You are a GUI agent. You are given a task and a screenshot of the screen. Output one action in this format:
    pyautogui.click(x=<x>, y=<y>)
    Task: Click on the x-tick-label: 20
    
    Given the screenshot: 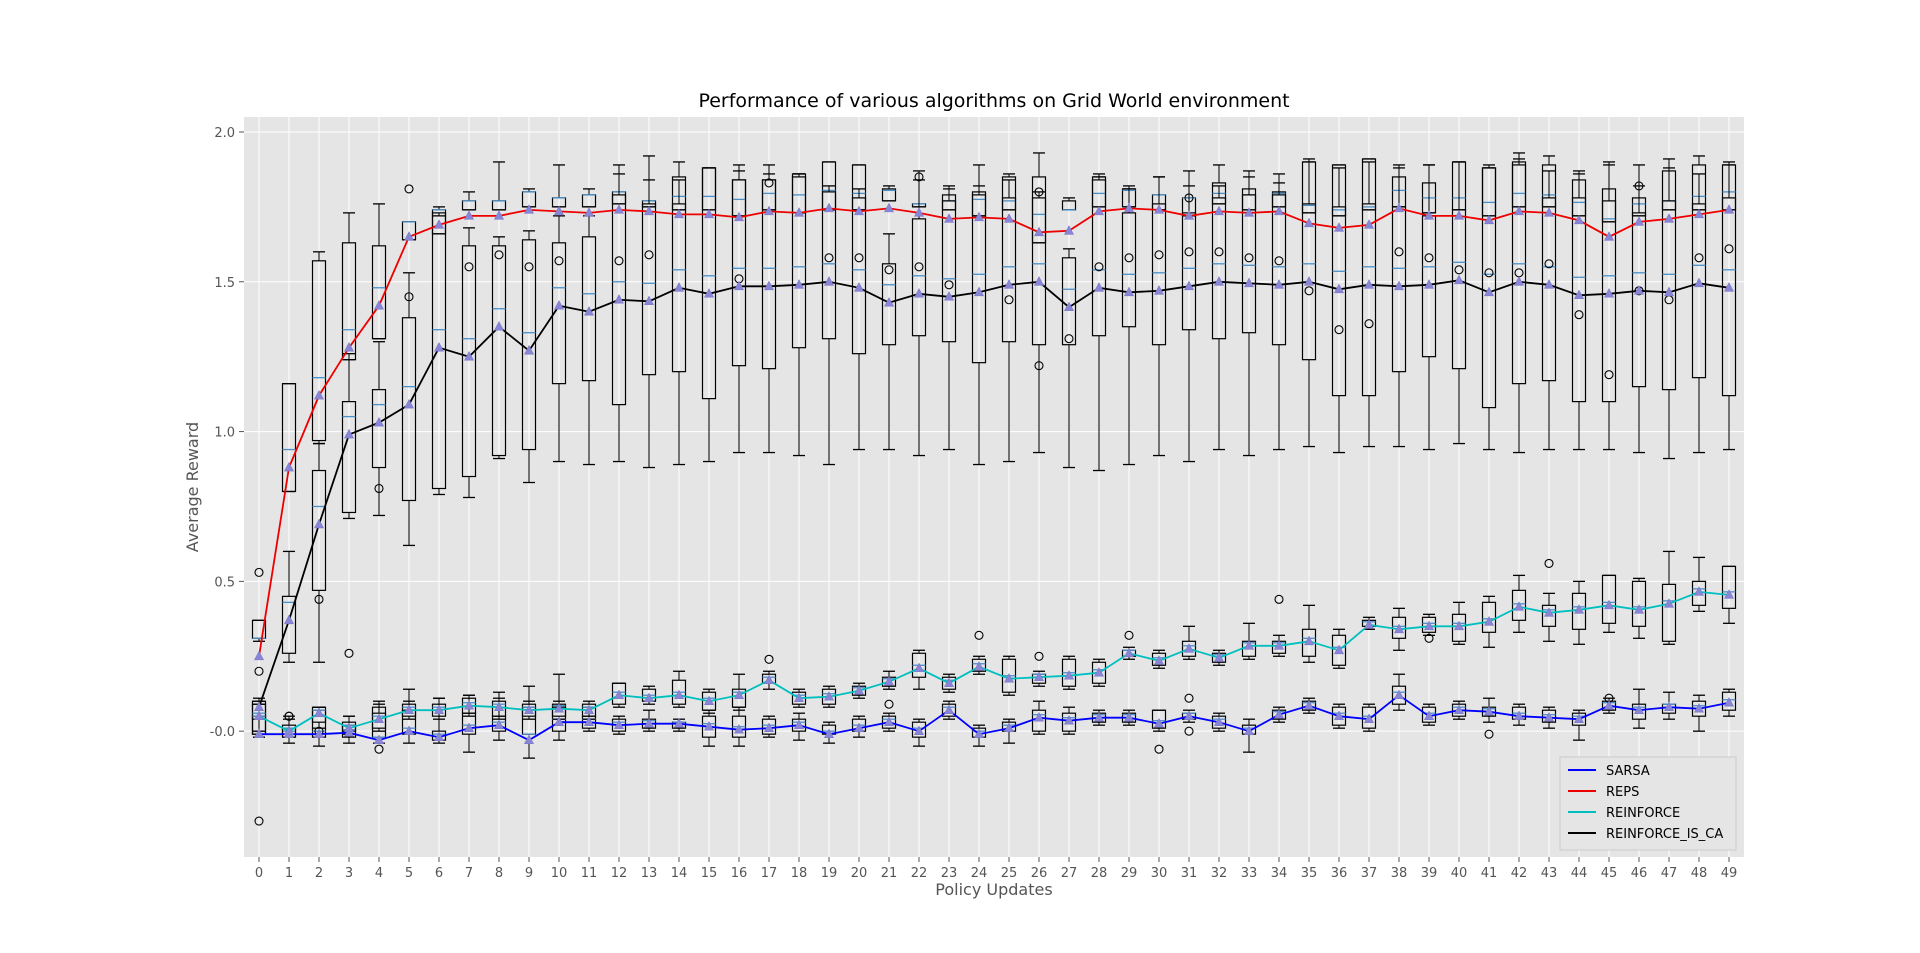 What is the action you would take?
    pyautogui.click(x=859, y=873)
    